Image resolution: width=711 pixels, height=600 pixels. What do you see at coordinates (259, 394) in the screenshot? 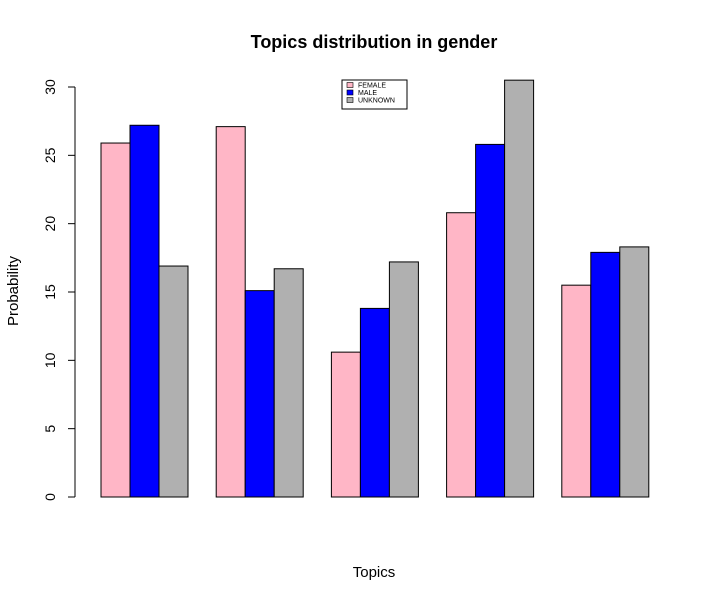
I see `bar-topic-2-male` at bounding box center [259, 394].